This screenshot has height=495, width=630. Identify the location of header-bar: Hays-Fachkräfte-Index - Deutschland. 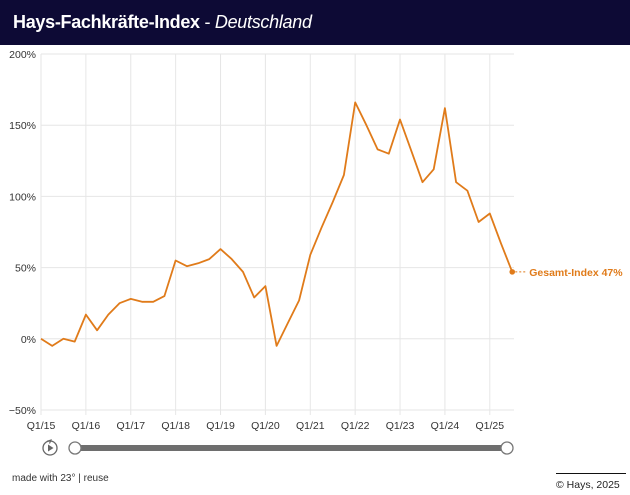
(315, 22).